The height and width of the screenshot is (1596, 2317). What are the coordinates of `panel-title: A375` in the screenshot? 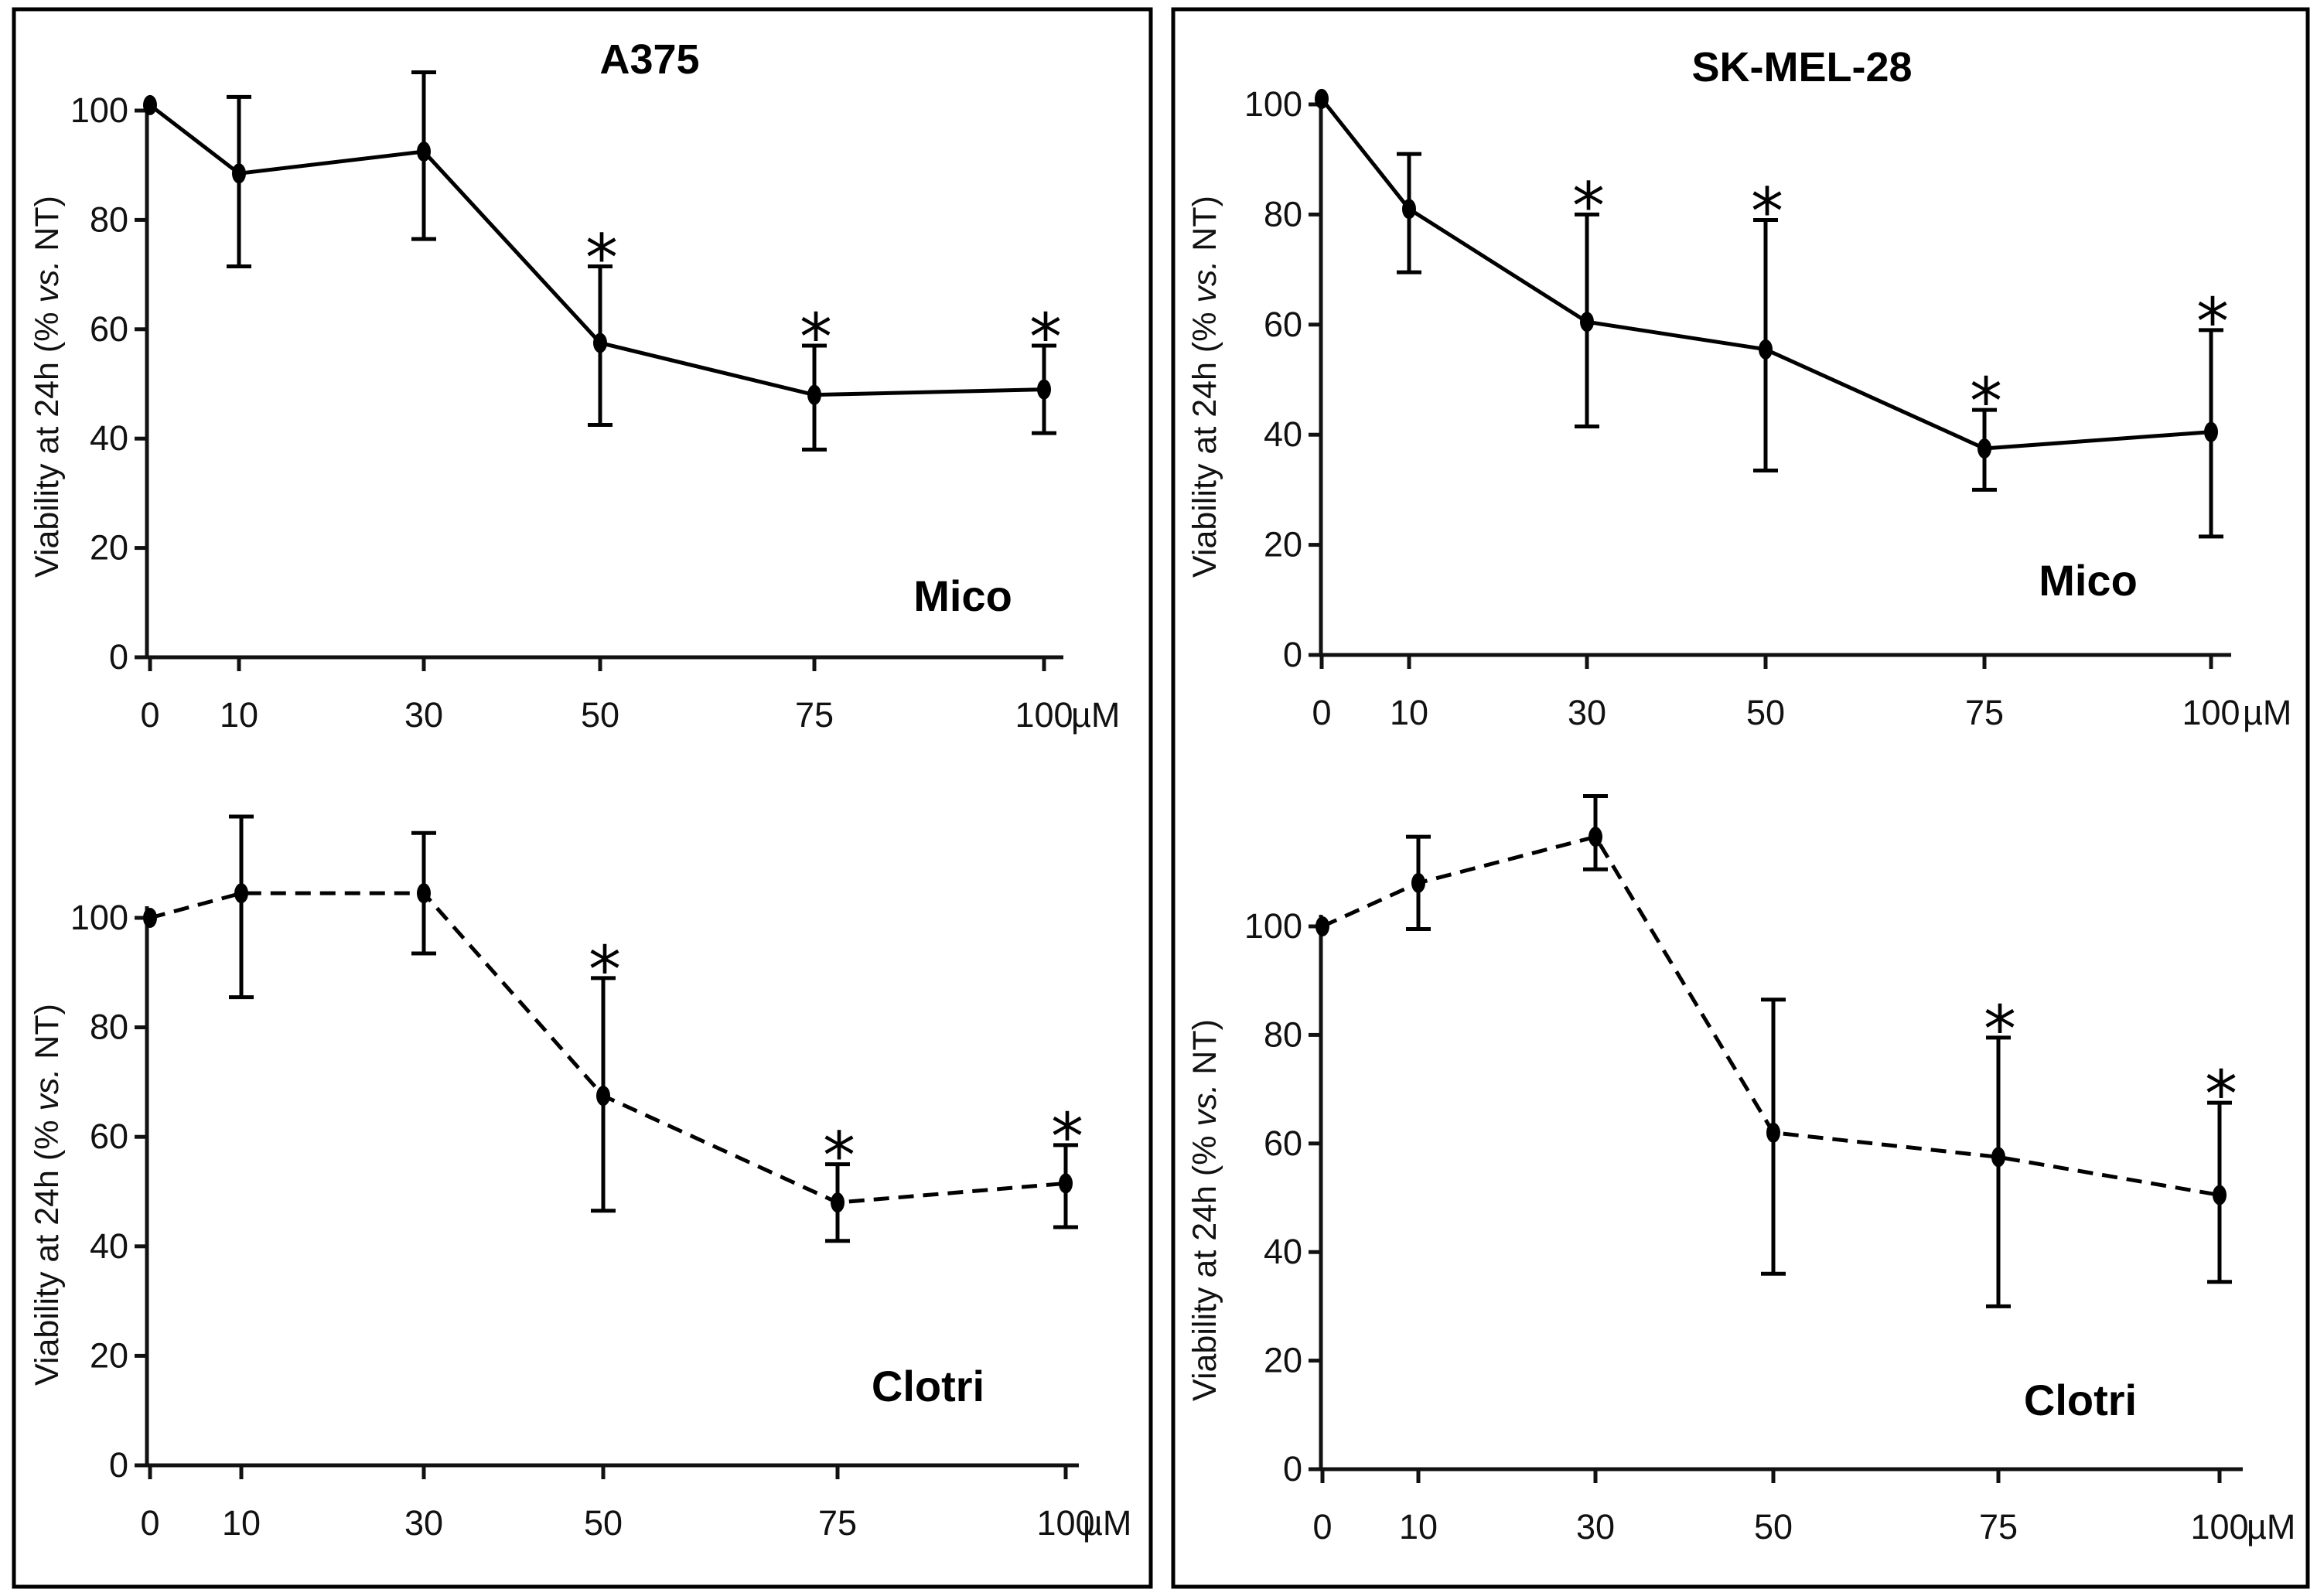 It's located at (649, 59).